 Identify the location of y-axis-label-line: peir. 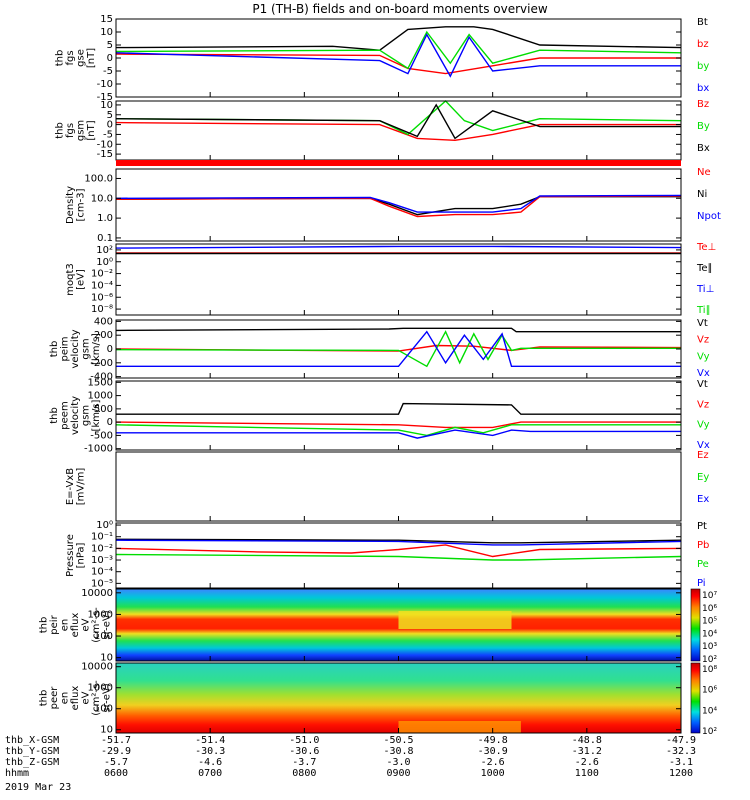
(54, 624).